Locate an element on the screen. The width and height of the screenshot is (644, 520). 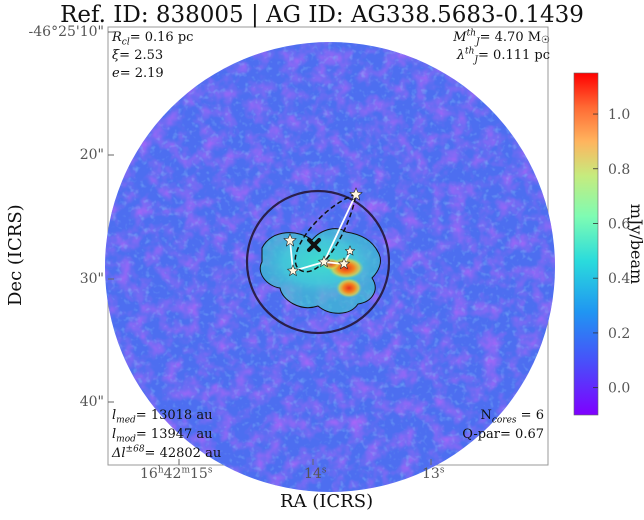
colorbar is located at coordinates (586, 244).